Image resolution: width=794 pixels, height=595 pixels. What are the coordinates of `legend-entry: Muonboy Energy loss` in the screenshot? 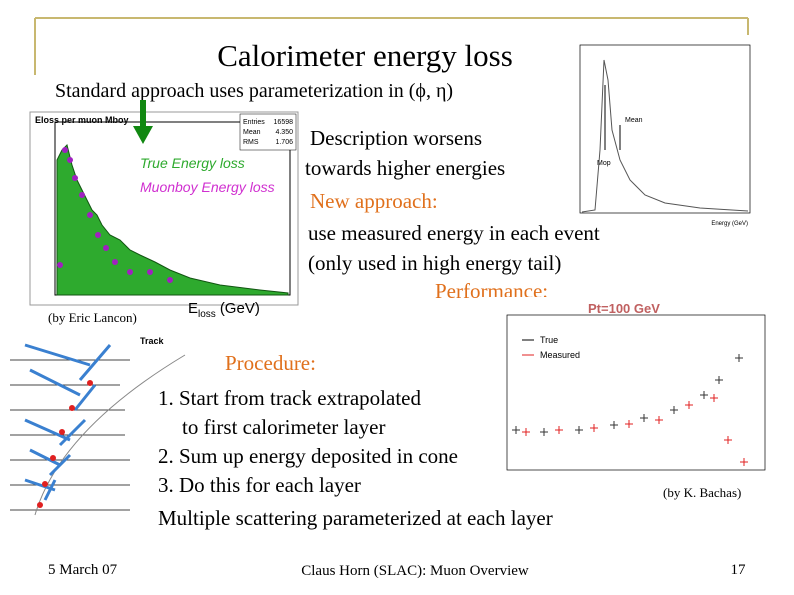 It's located at (207, 187).